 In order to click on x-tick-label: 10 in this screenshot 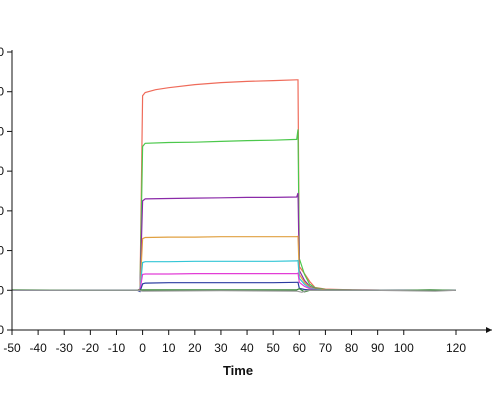, I will do `click(169, 348)`.